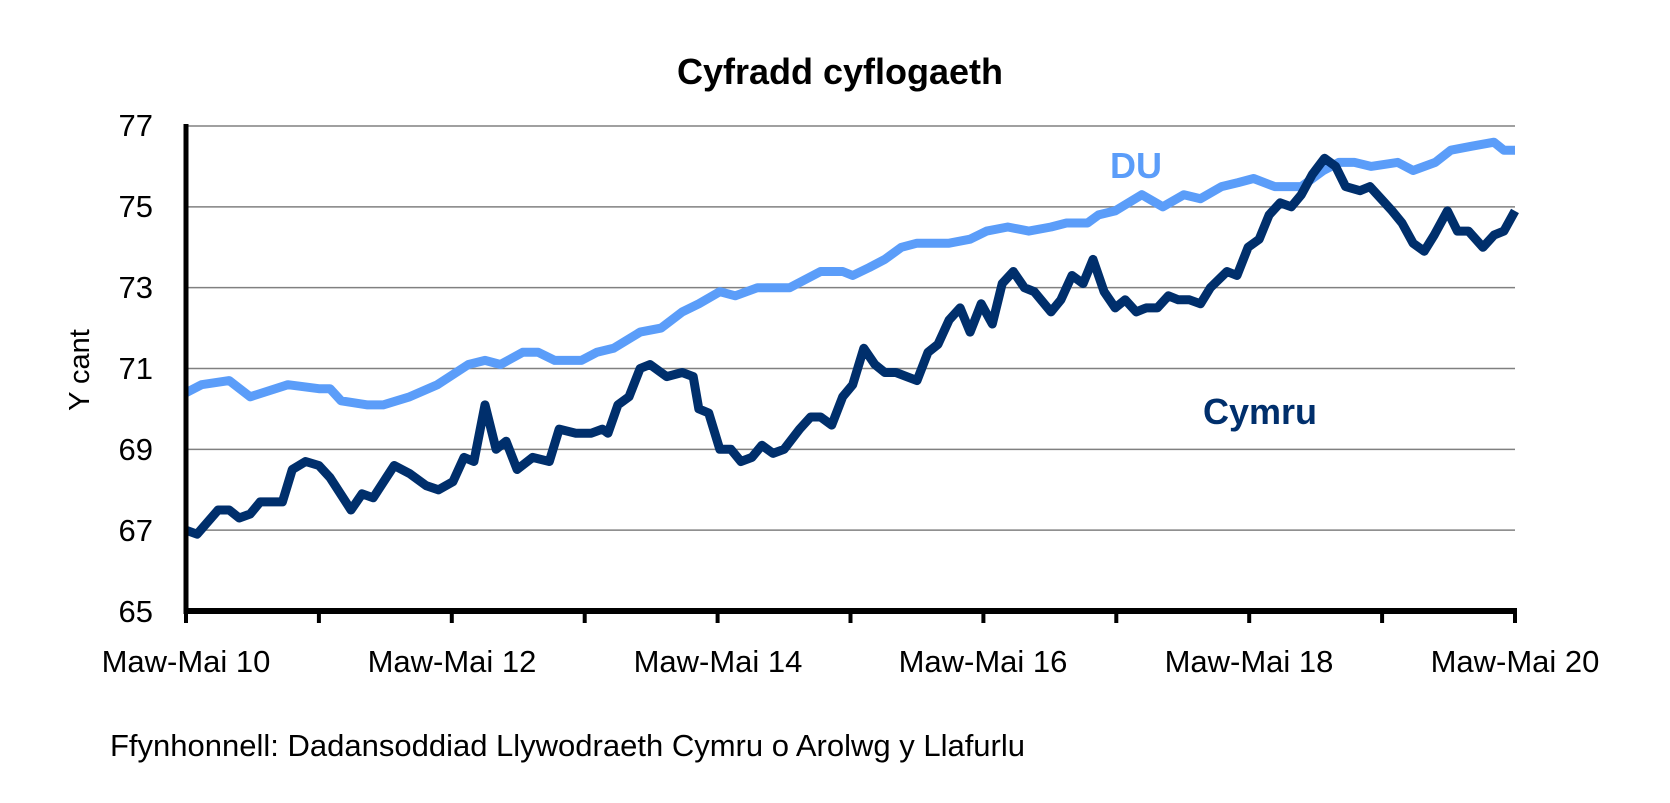 The height and width of the screenshot is (803, 1670). I want to click on y-tick-label: 71, so click(136, 368).